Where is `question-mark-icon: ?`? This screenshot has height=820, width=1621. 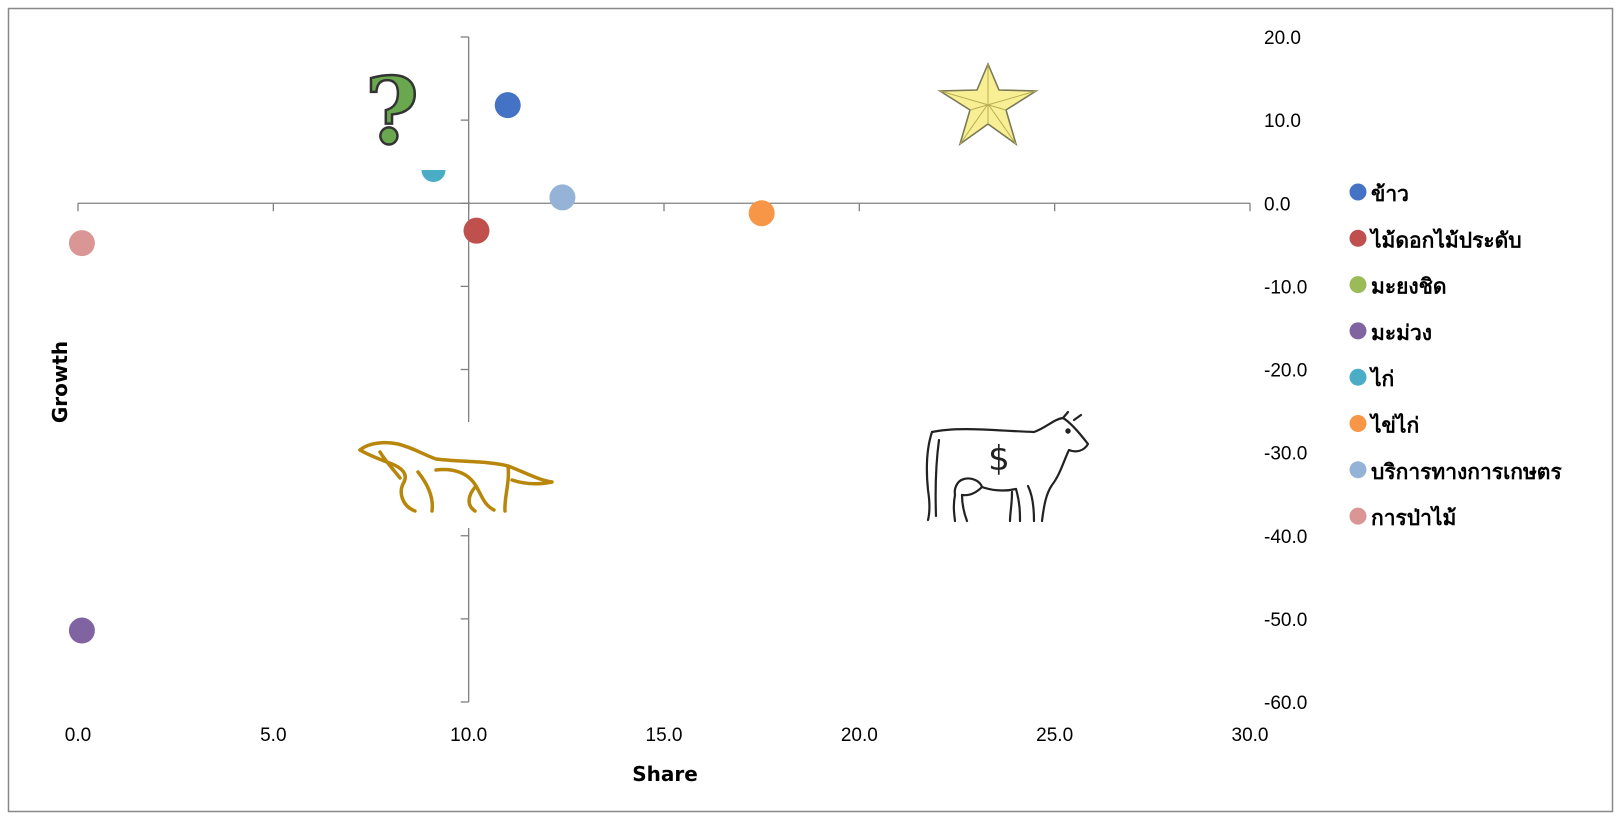
question-mark-icon: ? is located at coordinates (392, 111).